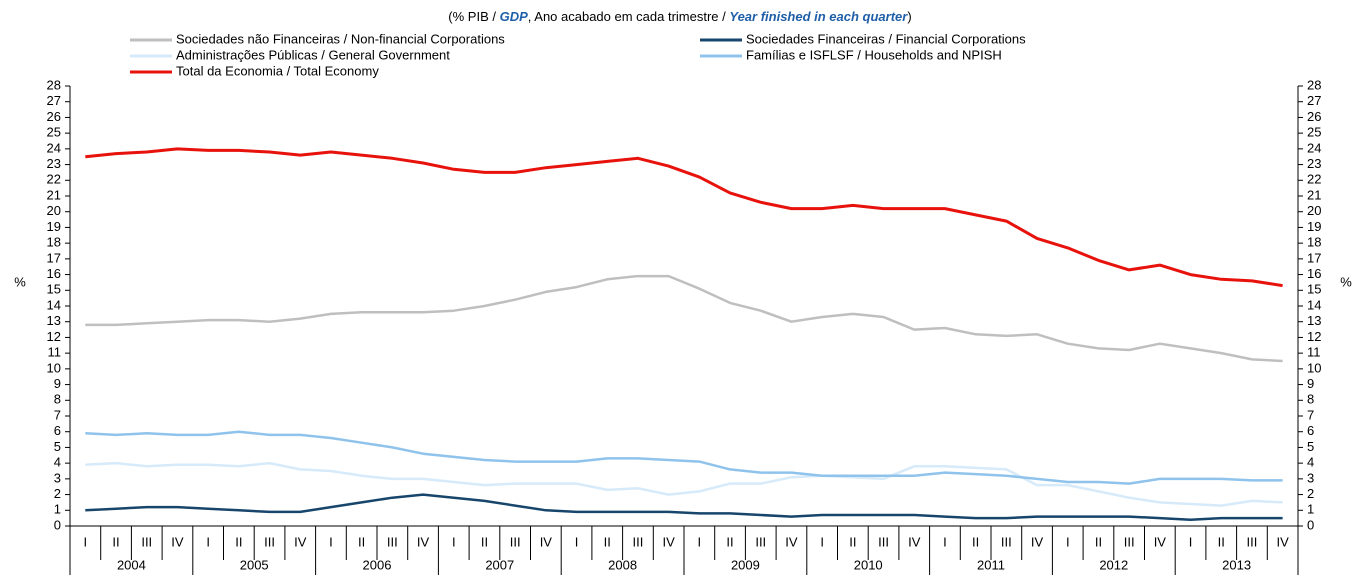  What do you see at coordinates (54, 147) in the screenshot?
I see `y-tick-label: 24` at bounding box center [54, 147].